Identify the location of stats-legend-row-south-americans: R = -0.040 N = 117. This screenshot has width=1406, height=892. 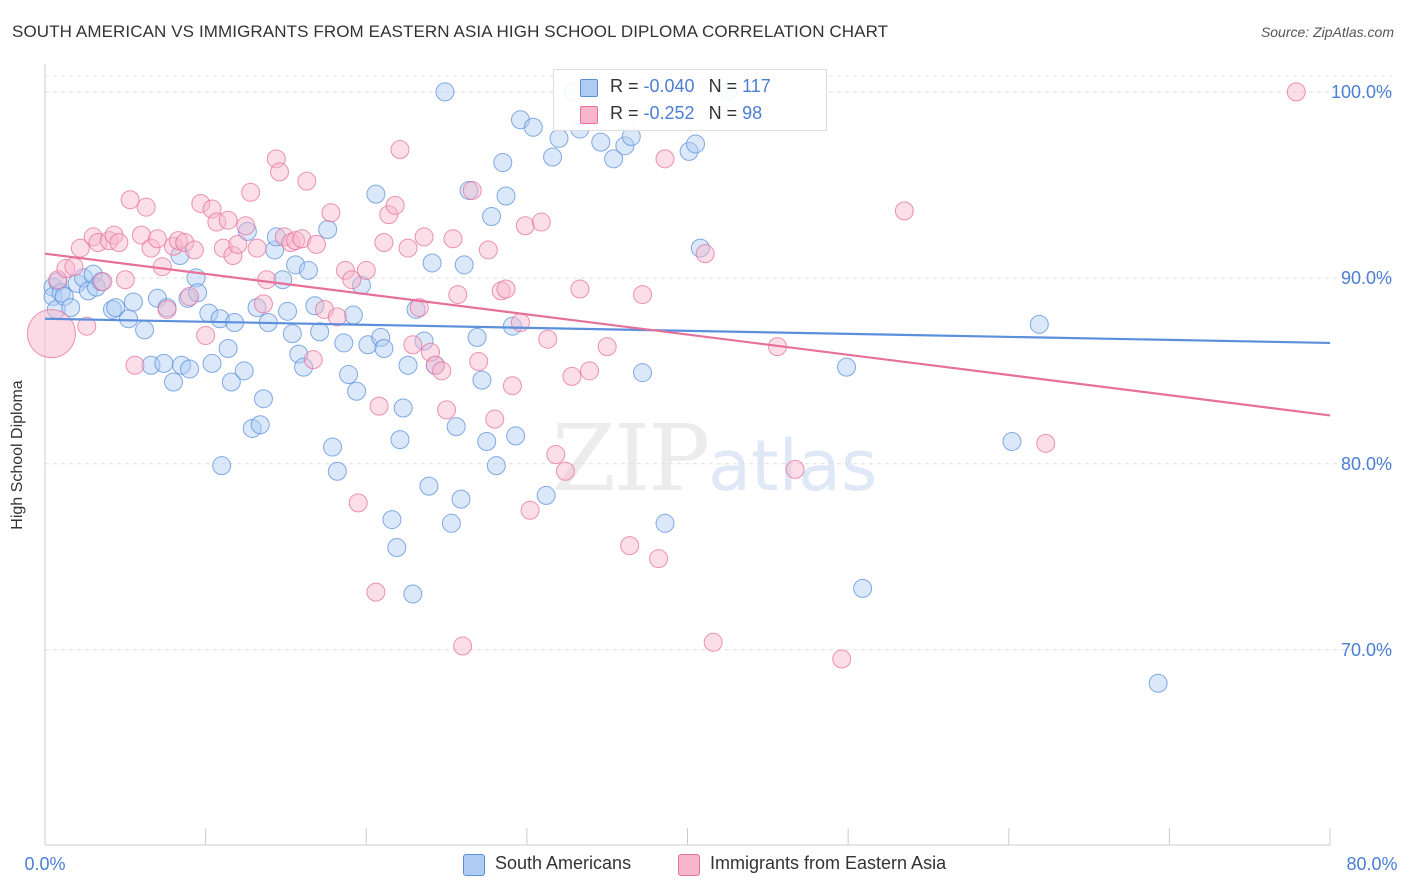
(690, 87).